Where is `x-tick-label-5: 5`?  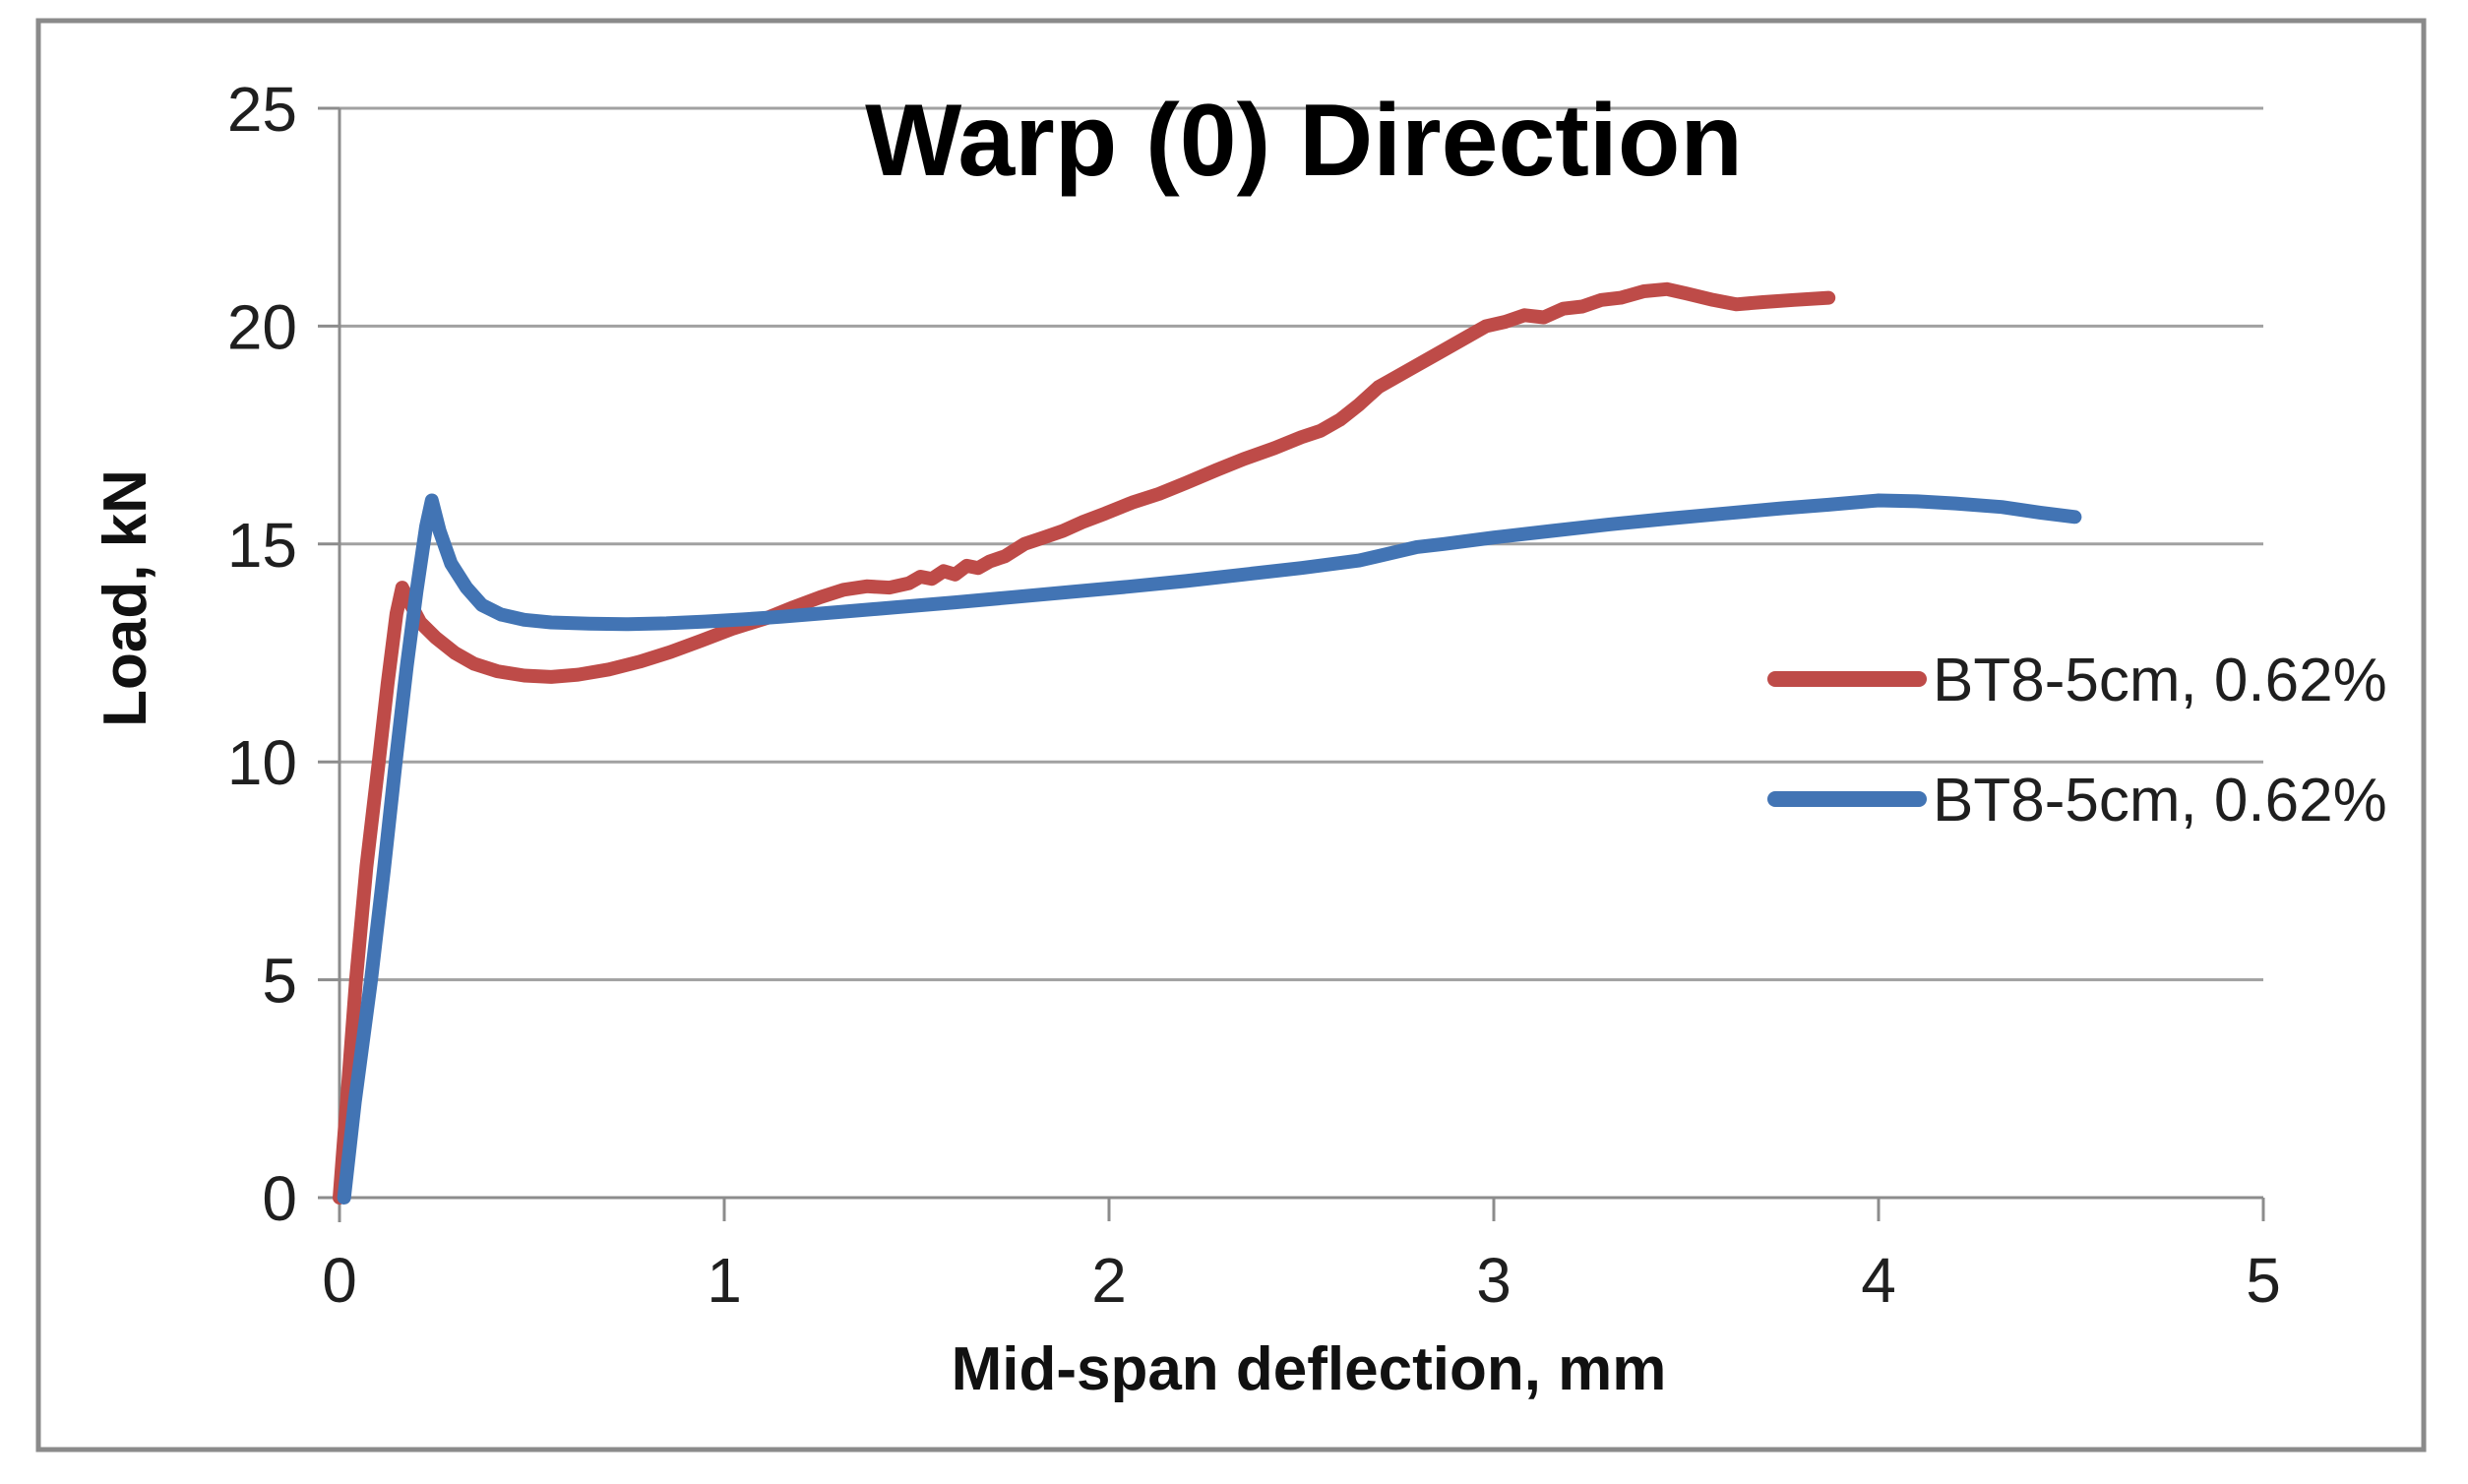
x-tick-label-5: 5 is located at coordinates (2263, 1281).